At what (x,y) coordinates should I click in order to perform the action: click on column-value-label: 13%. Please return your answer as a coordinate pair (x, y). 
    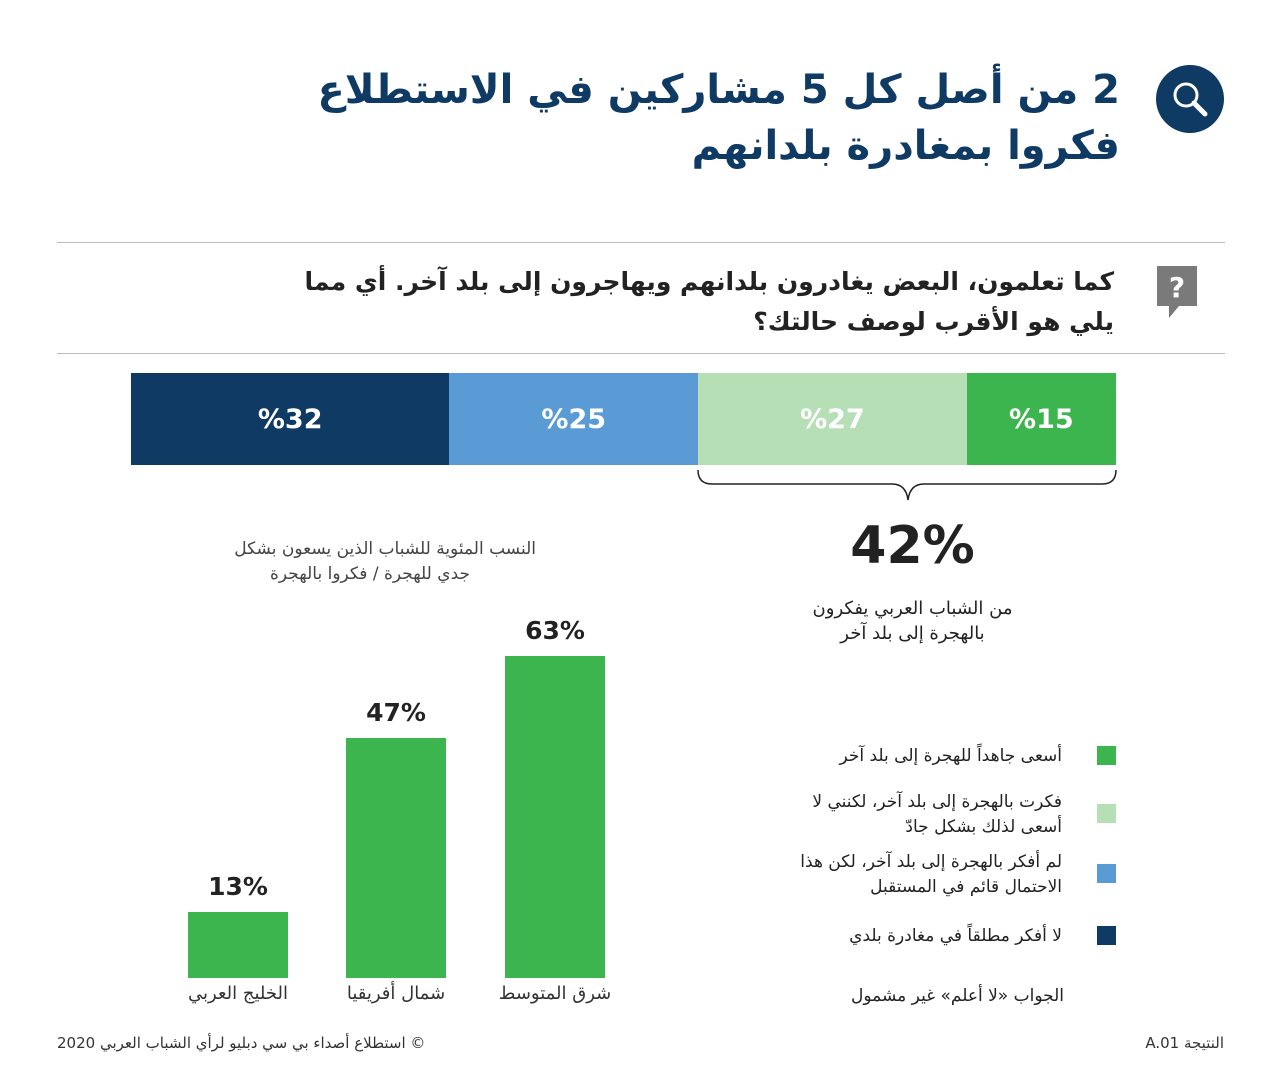
    Looking at the image, I should click on (238, 886).